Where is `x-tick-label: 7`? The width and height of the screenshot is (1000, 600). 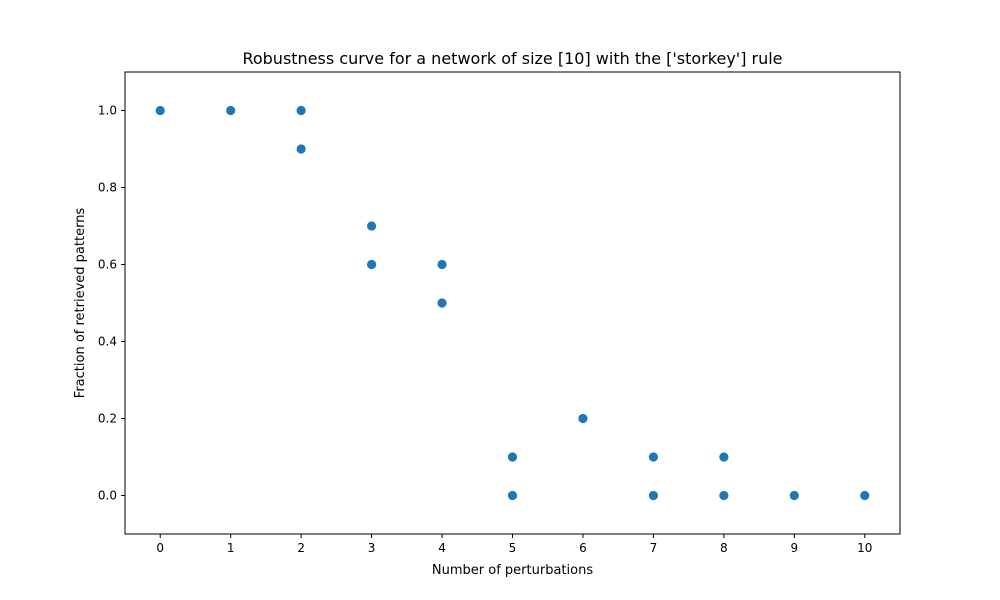
x-tick-label: 7 is located at coordinates (654, 548).